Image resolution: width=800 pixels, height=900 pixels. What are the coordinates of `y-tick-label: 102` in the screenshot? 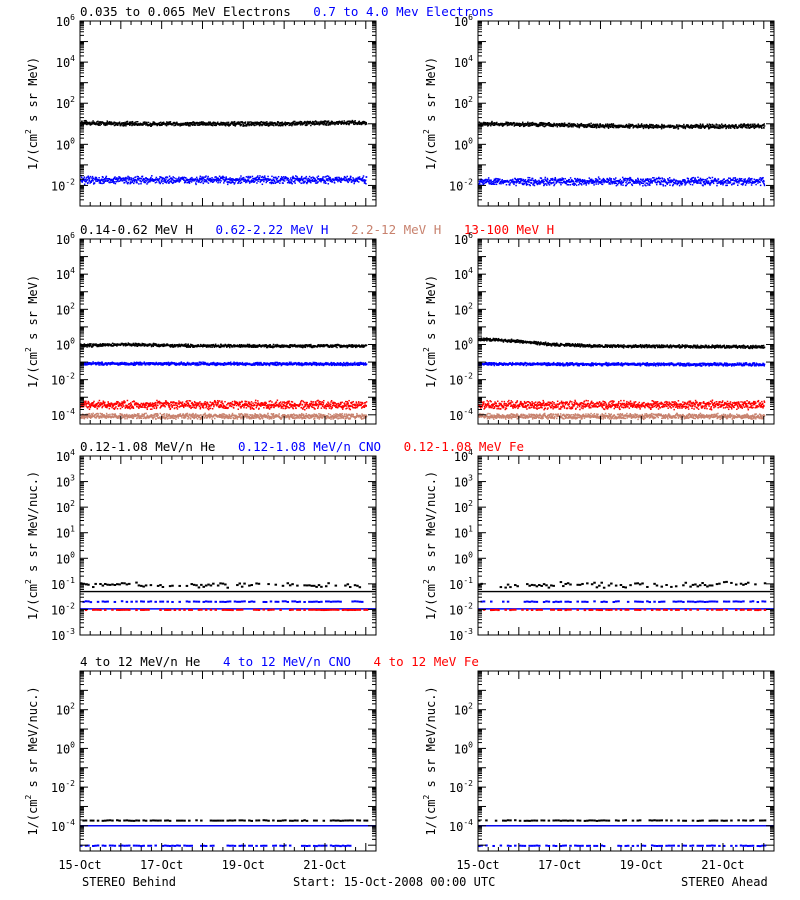 It's located at (65, 103).